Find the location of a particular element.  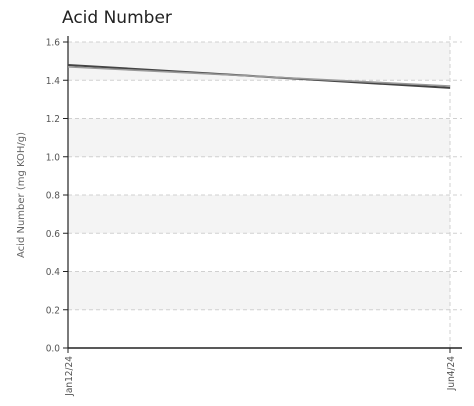

series-line is located at coordinates (259, 76).